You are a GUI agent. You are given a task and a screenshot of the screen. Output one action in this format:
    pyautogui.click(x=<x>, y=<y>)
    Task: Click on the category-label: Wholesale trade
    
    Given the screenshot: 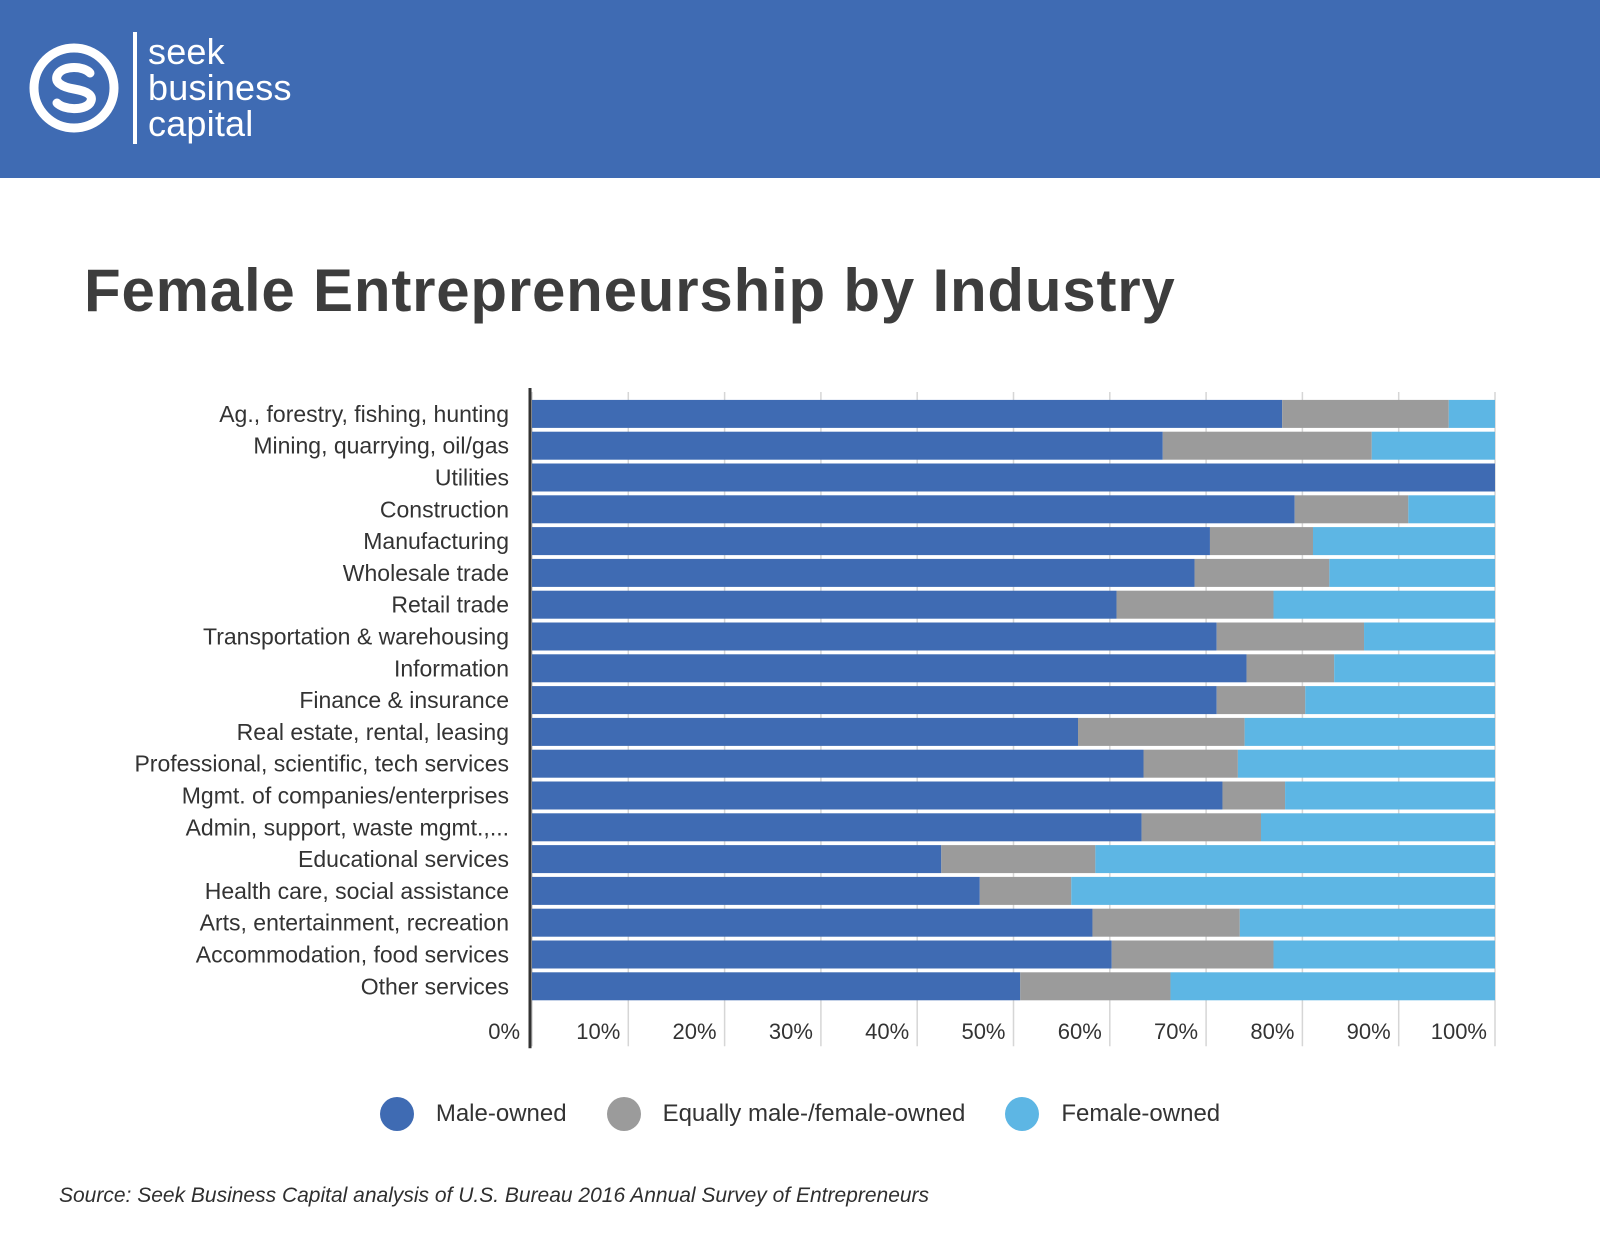 What is the action you would take?
    pyautogui.click(x=426, y=573)
    